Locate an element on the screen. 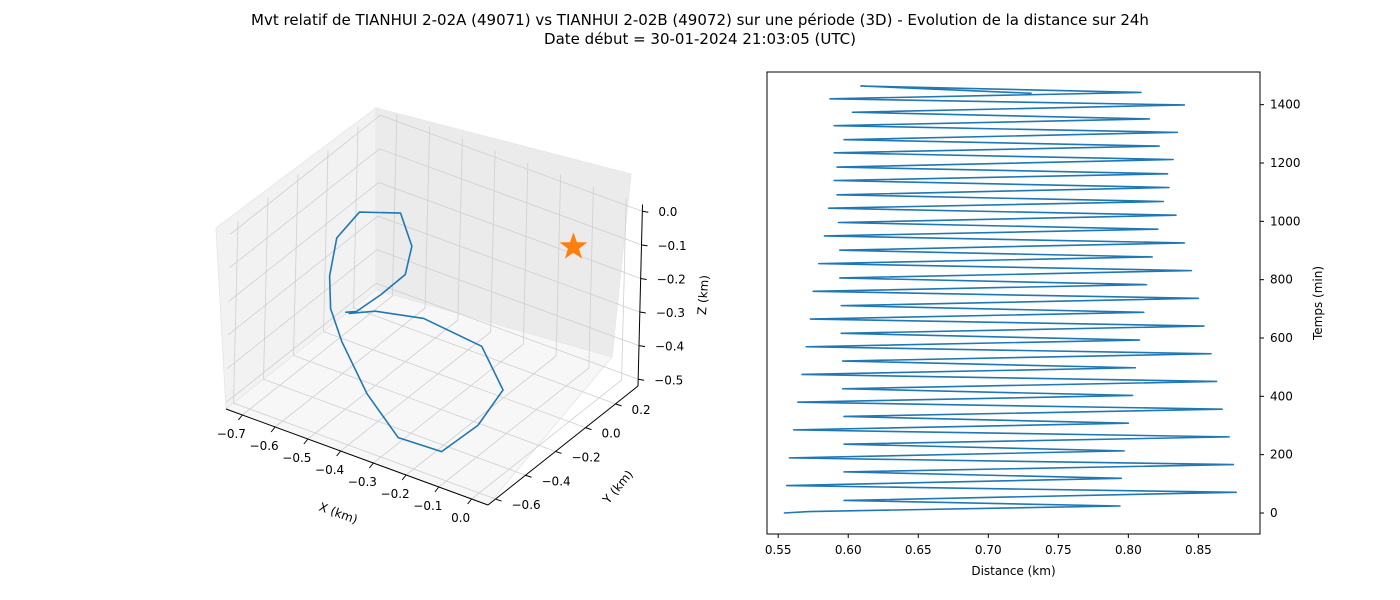 The image size is (1400, 600). z-tick-label-3d: −0.1 is located at coordinates (672, 246).